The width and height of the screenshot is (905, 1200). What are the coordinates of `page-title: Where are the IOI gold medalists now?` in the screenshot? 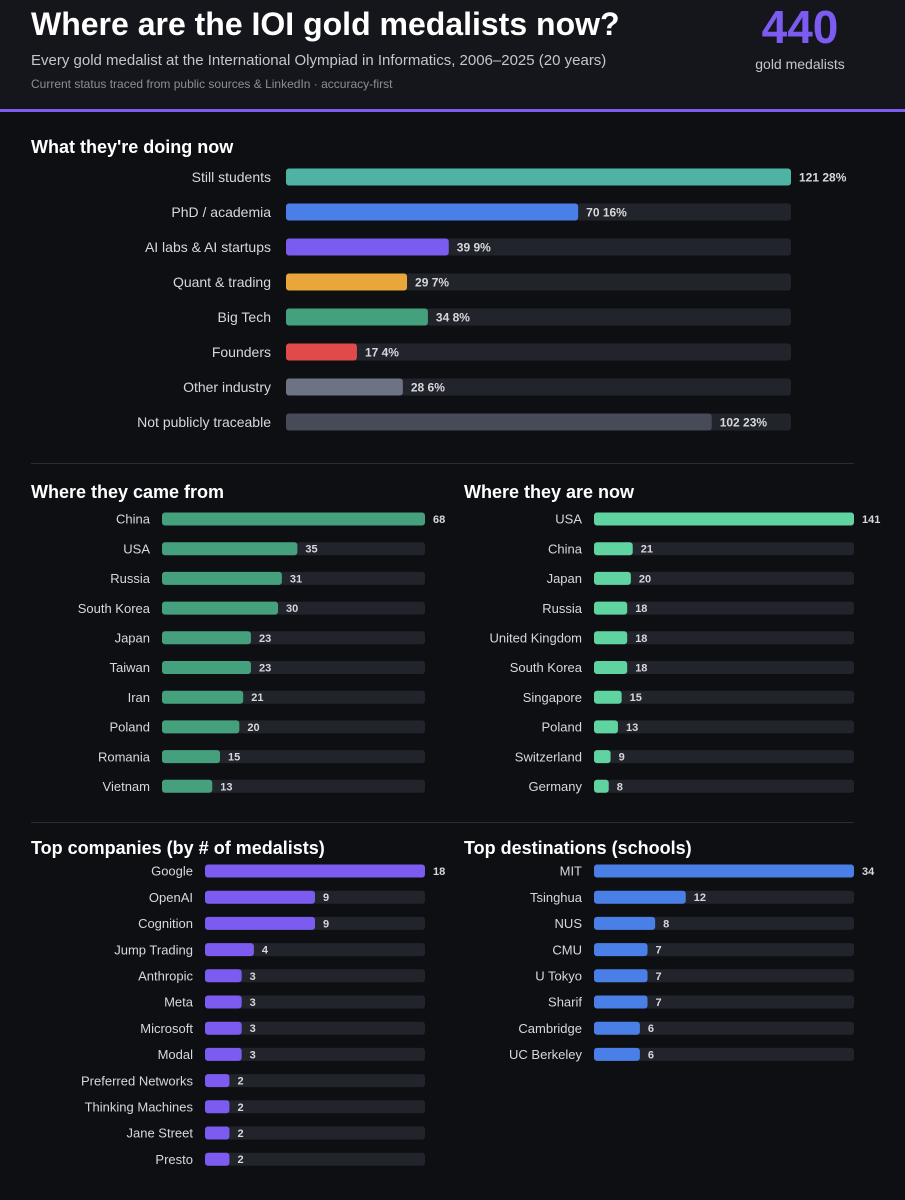 It's located at (325, 24).